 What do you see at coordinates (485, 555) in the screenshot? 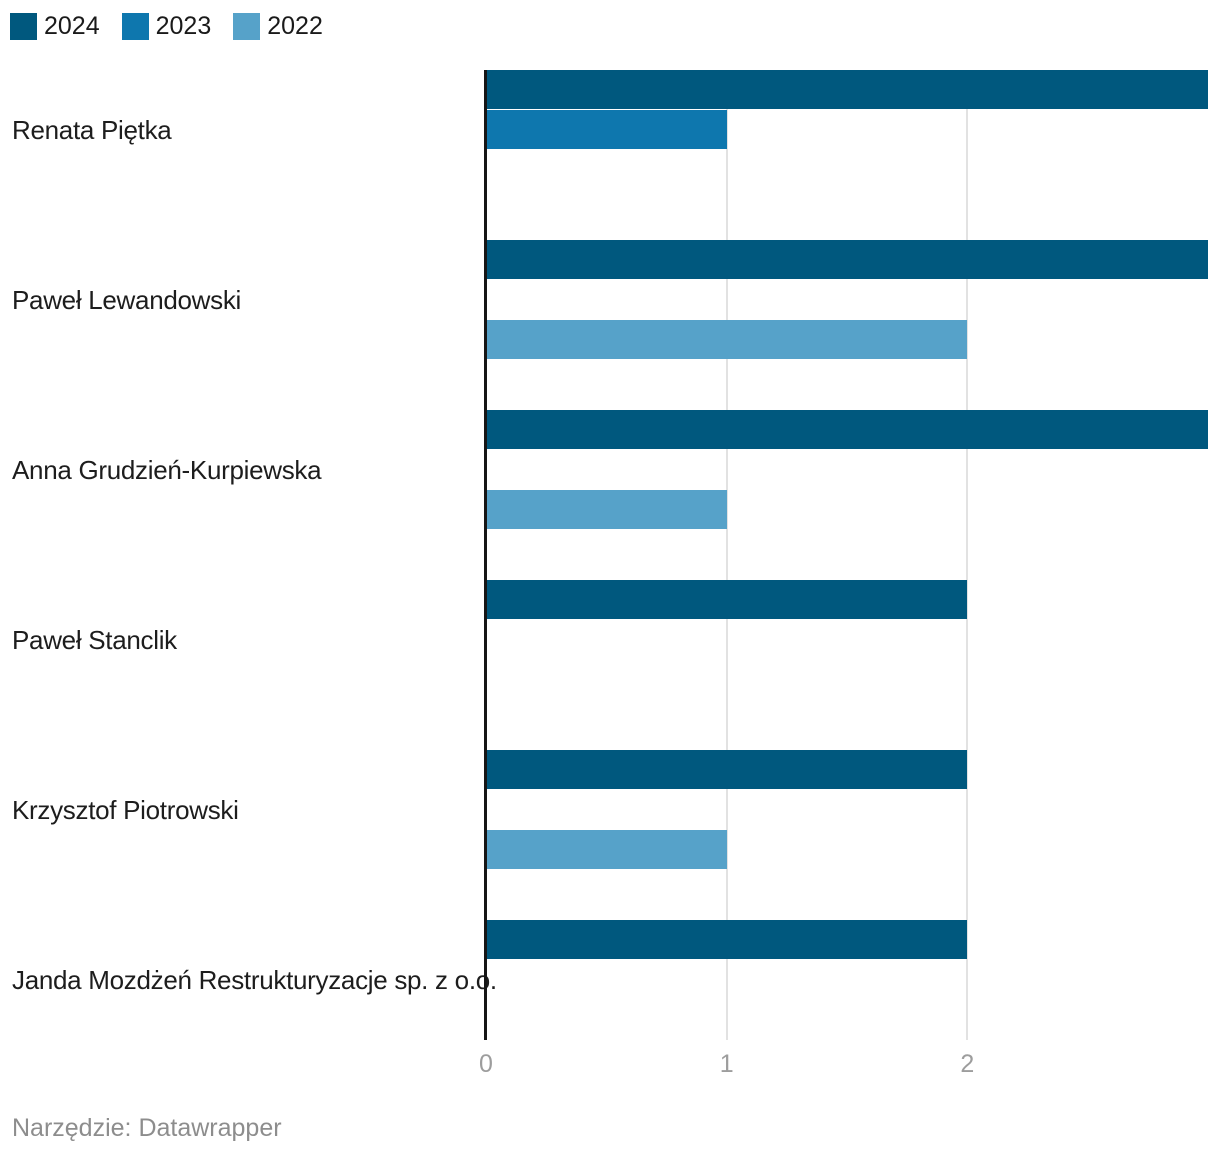
I see `y-axis-line` at bounding box center [485, 555].